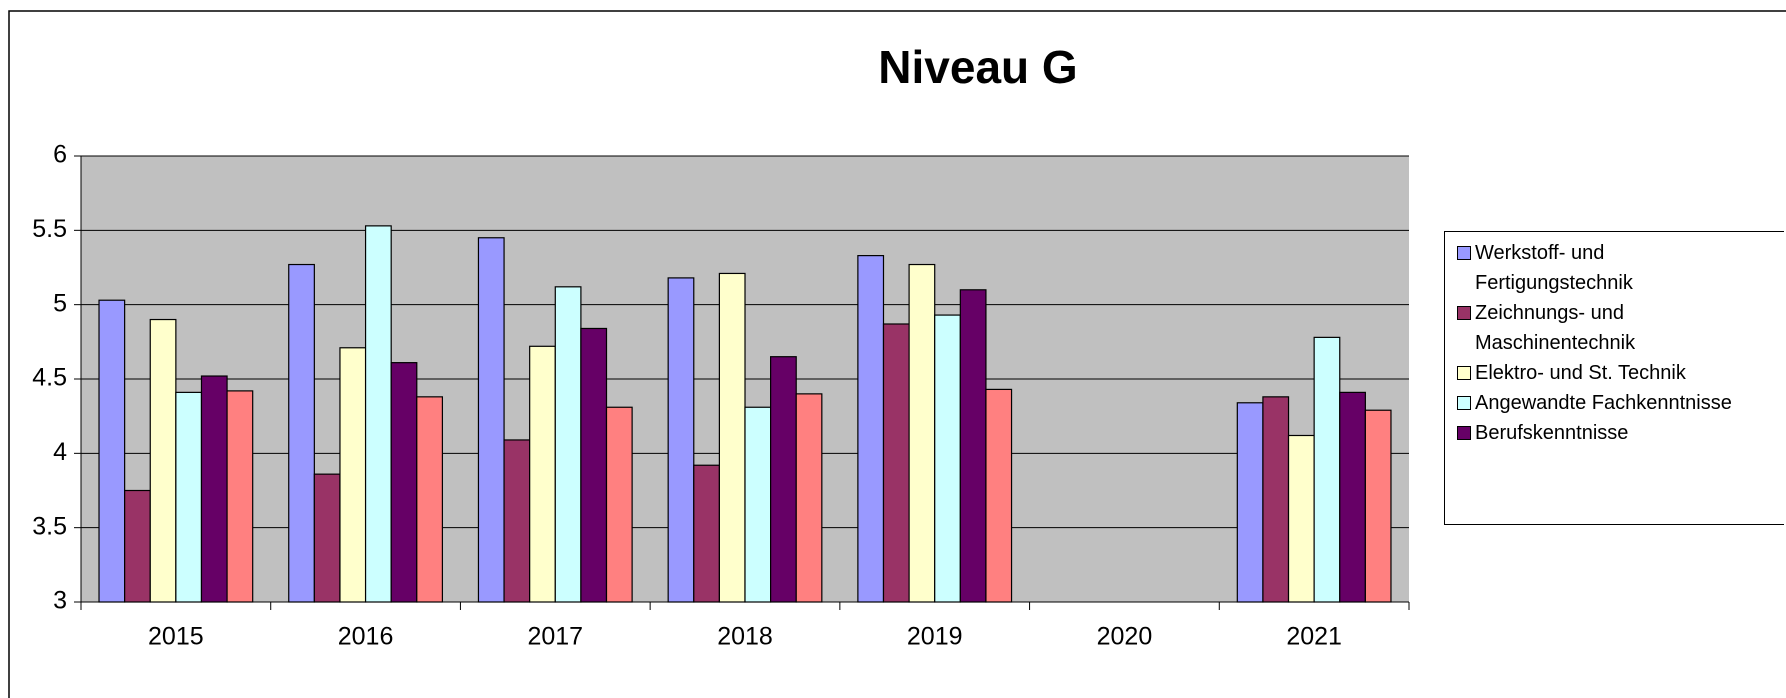 Image resolution: width=1786 pixels, height=698 pixels. I want to click on legend-label: Zeichnungs- und Maschinentechnik, so click(1555, 328).